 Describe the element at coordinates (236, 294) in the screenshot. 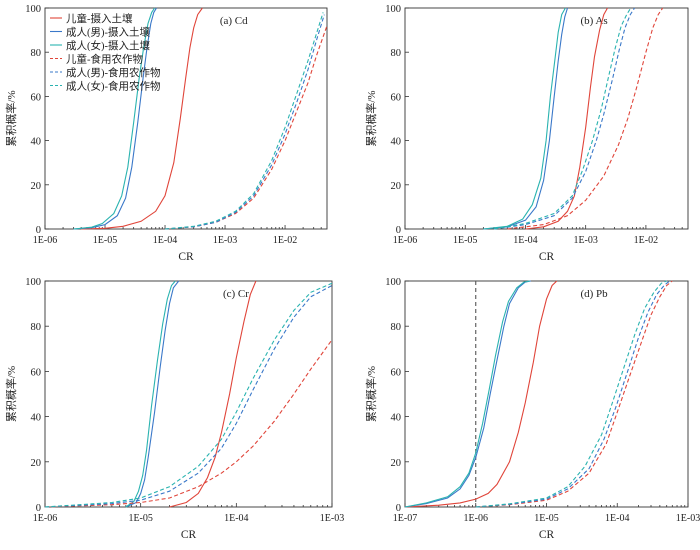

I see `panel-label: (c) Cr` at that location.